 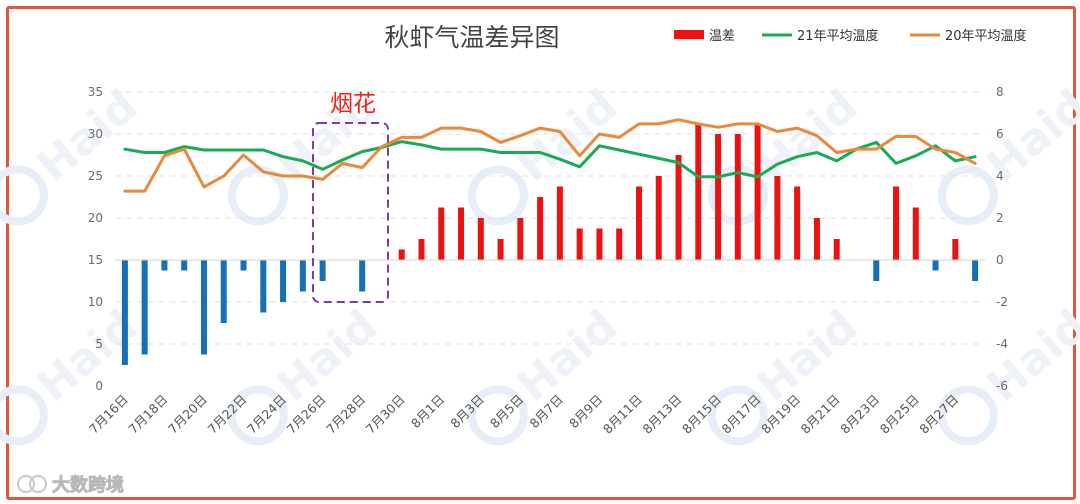 What do you see at coordinates (147, 414) in the screenshot?
I see `x-tick-label: 7月18日` at bounding box center [147, 414].